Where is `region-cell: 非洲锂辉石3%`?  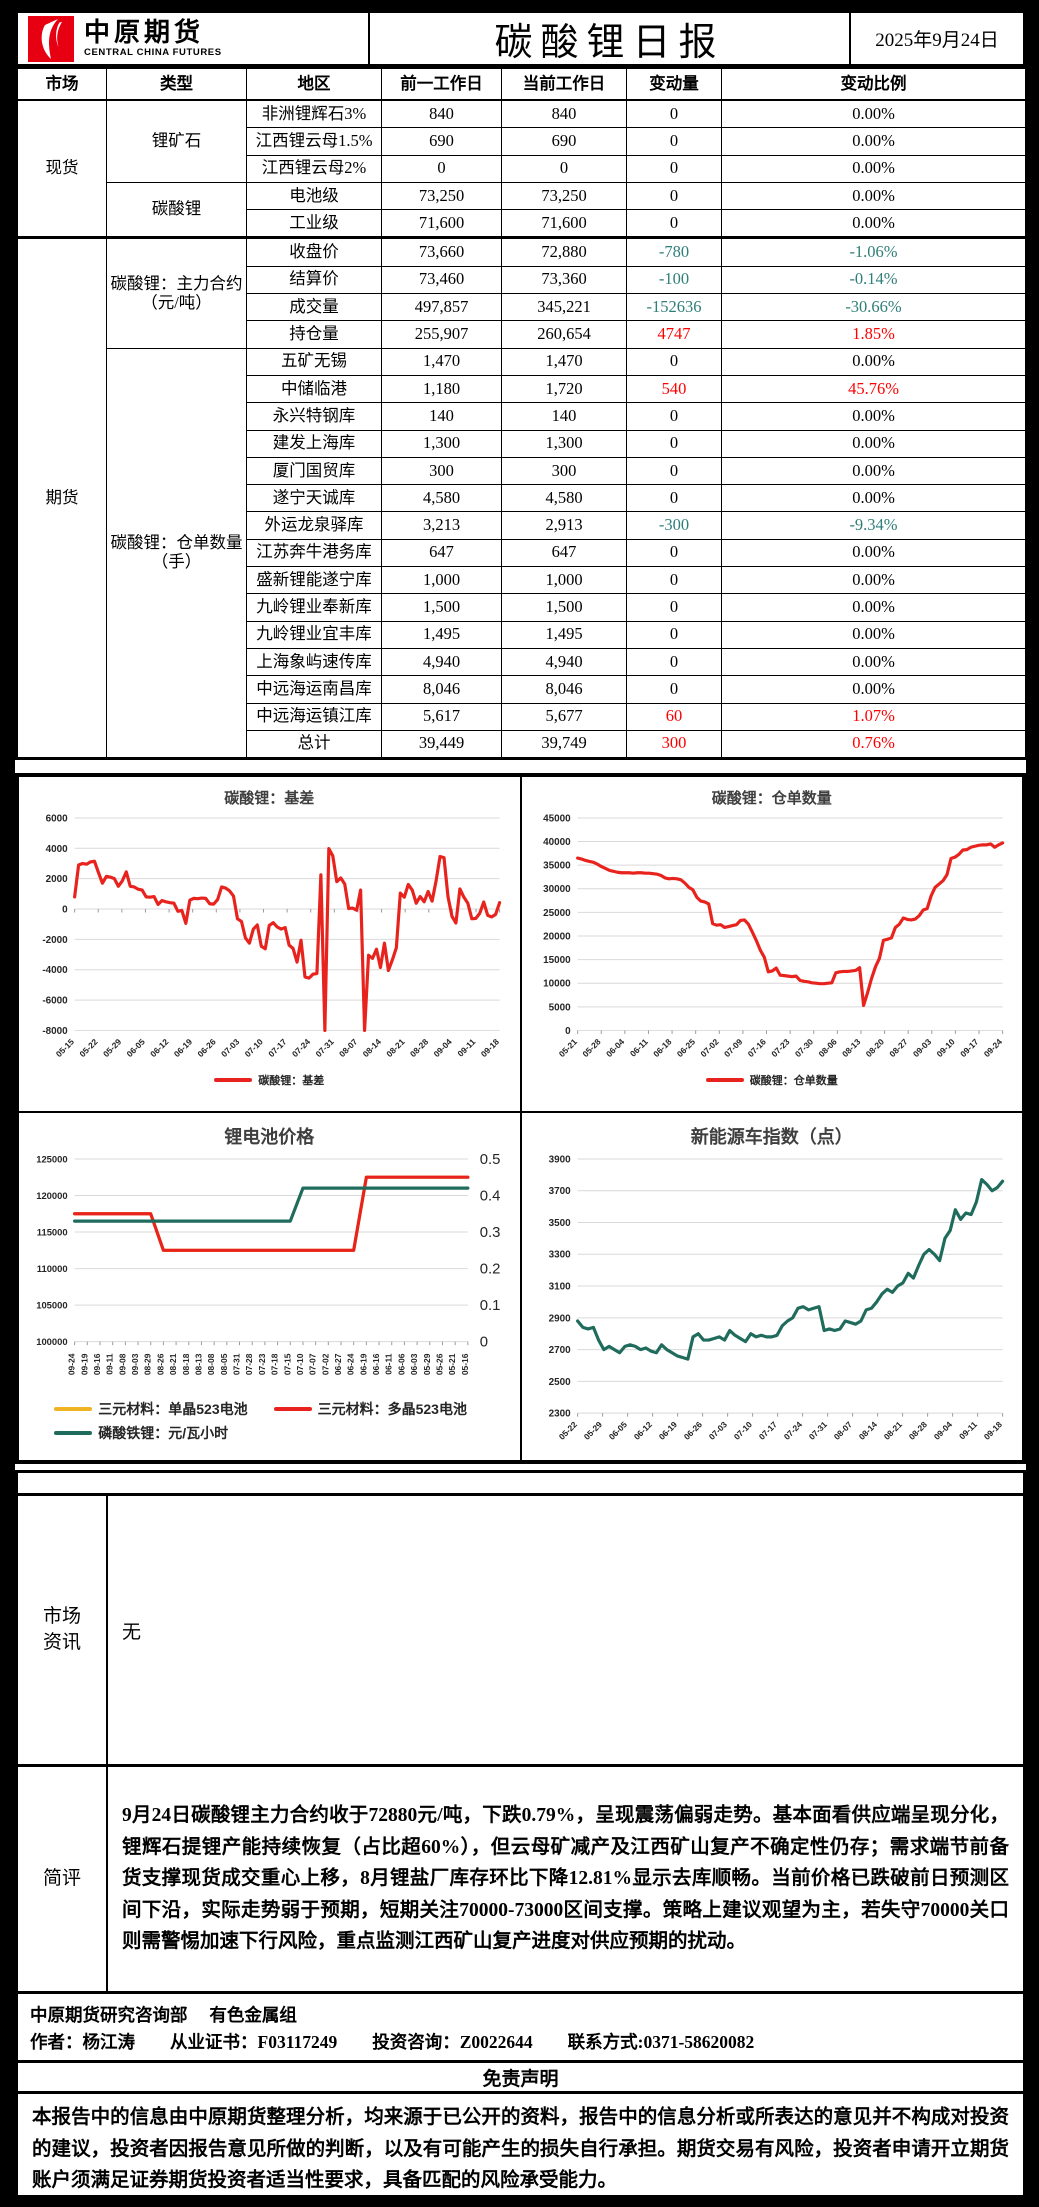 region-cell: 非洲锂辉石3% is located at coordinates (314, 114).